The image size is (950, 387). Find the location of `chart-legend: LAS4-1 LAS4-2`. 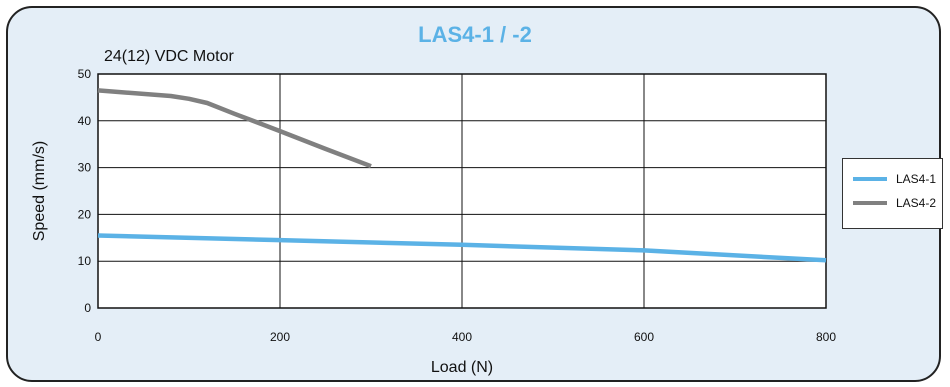

chart-legend: LAS4-1 LAS4-2 is located at coordinates (892, 193).